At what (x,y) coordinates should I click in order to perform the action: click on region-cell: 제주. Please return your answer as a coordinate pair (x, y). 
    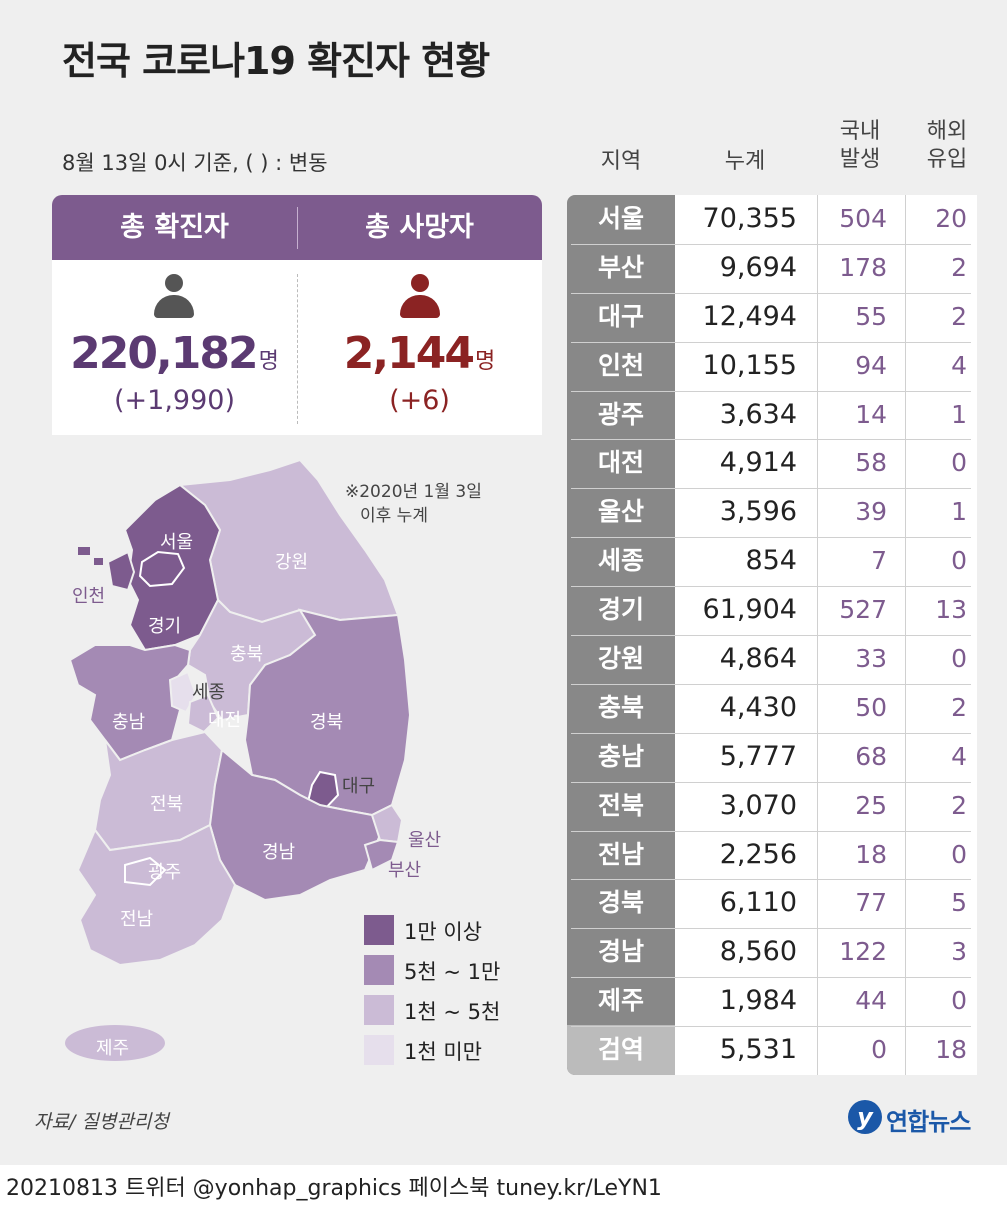
    Looking at the image, I should click on (620, 1001).